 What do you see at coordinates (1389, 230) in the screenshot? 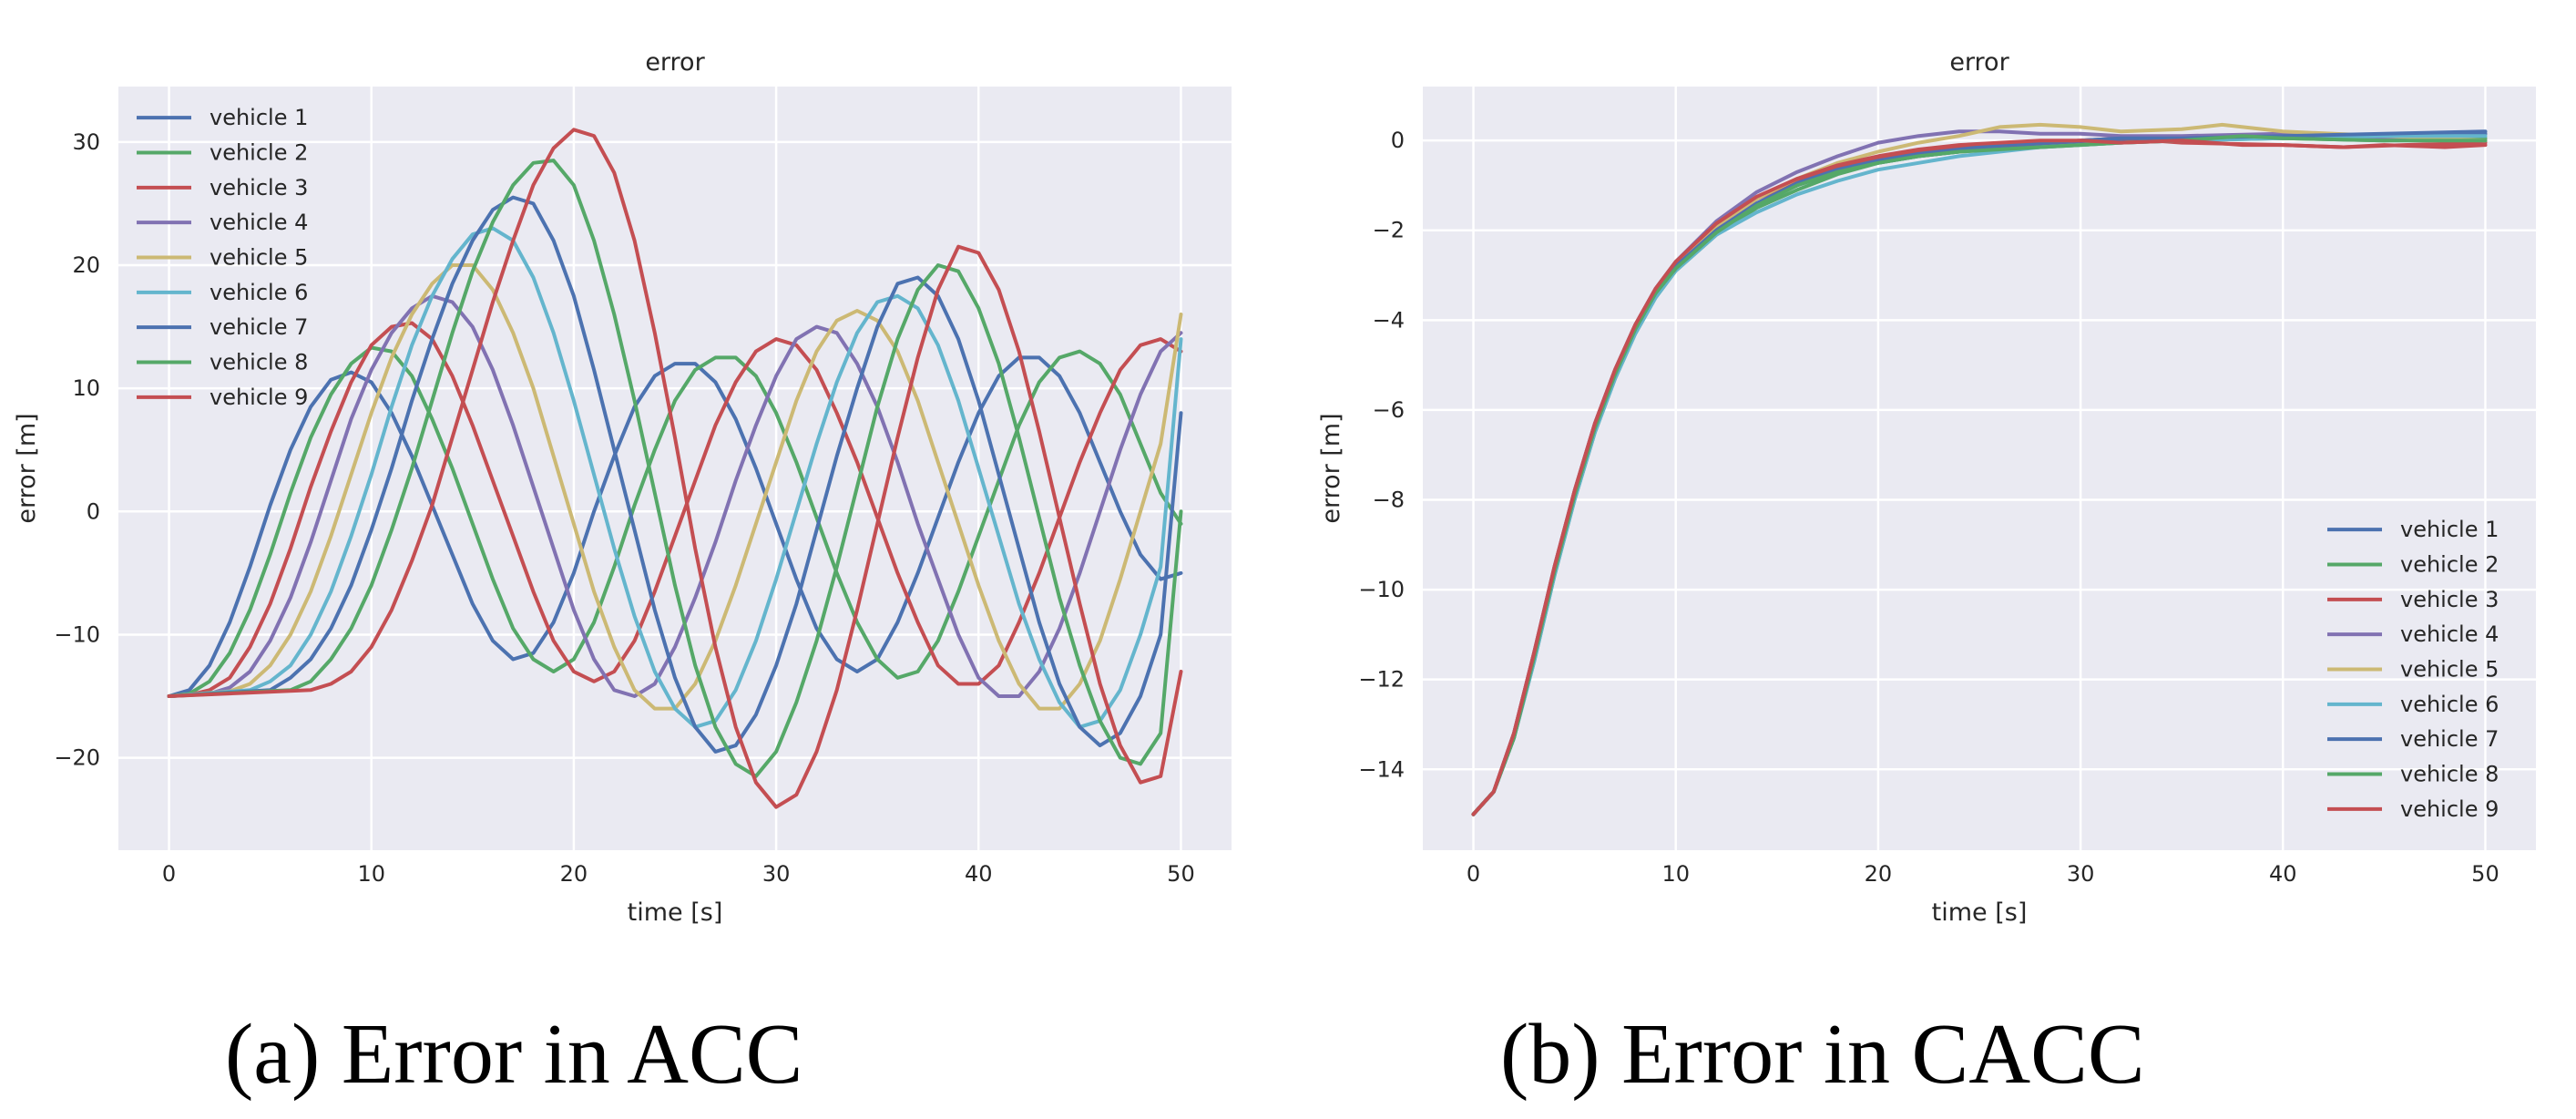
I see `y-tick-label: −2` at bounding box center [1389, 230].